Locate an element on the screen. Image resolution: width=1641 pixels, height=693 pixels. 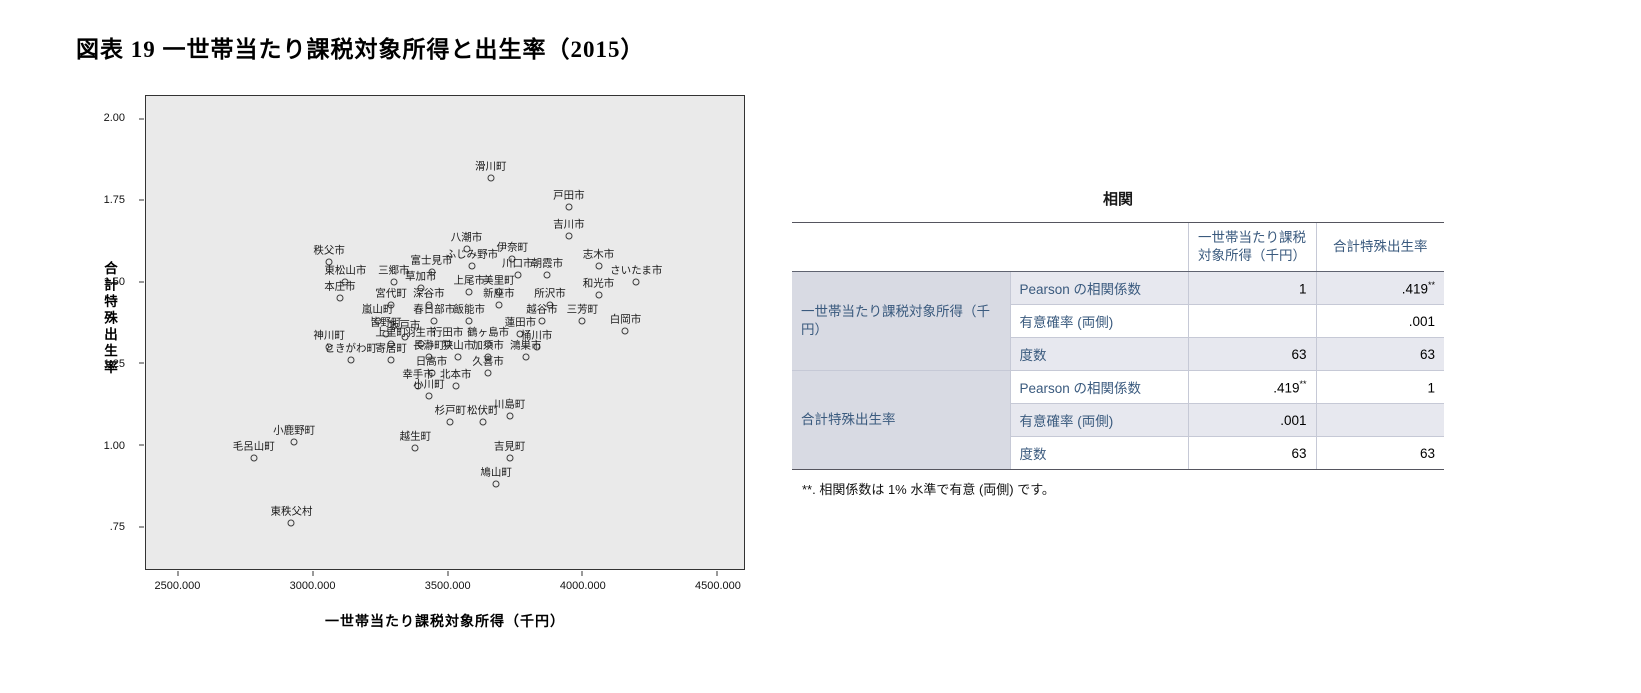
data-point-label: 八潮市 is located at coordinates (466, 237).